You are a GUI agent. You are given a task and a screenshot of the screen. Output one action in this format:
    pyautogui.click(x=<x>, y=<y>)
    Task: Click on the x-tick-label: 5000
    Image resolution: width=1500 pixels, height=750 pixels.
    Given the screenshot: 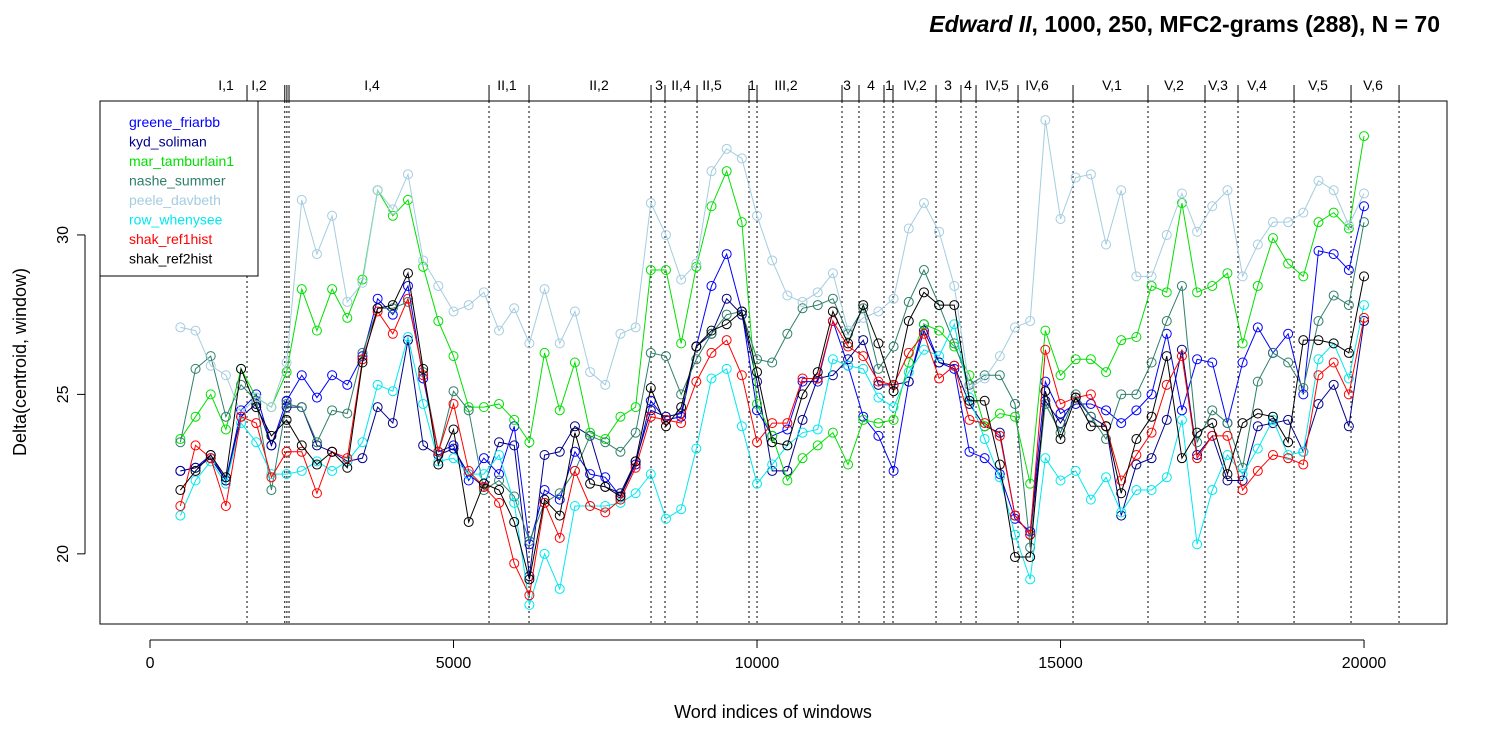 What is the action you would take?
    pyautogui.click(x=454, y=663)
    